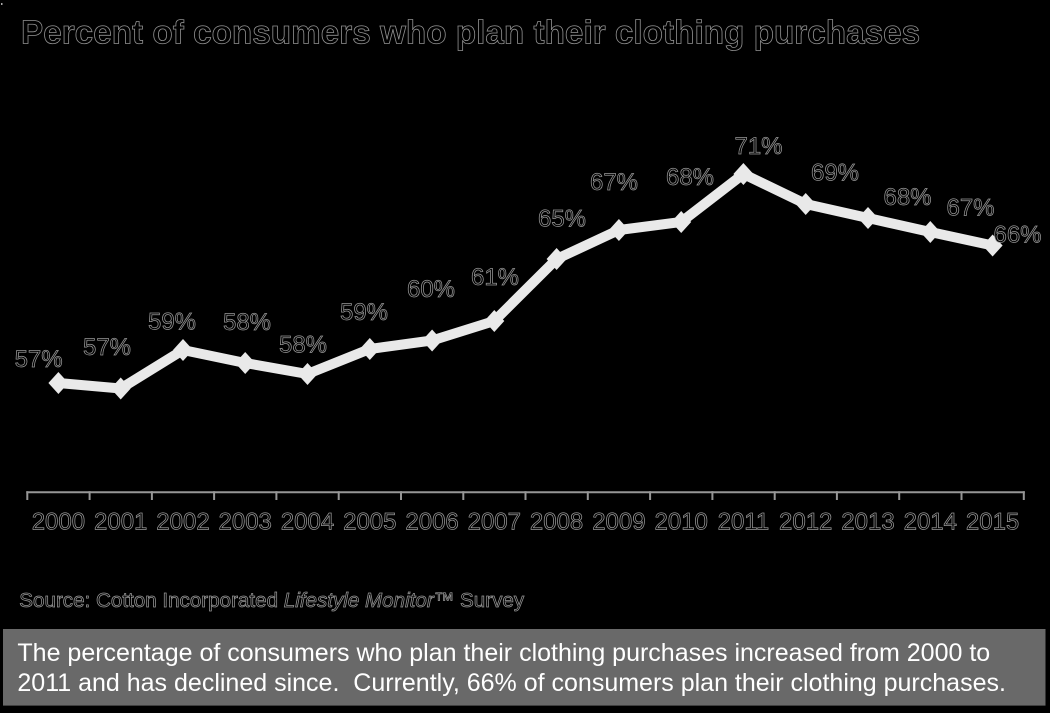 This screenshot has height=713, width=1050. Describe the element at coordinates (744, 521) in the screenshot. I see `svg-text: 2011` at that location.